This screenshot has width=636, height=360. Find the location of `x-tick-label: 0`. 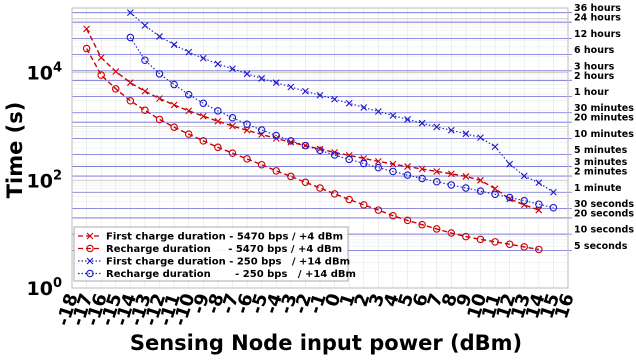

x-tick-label: 0 is located at coordinates (333, 300).